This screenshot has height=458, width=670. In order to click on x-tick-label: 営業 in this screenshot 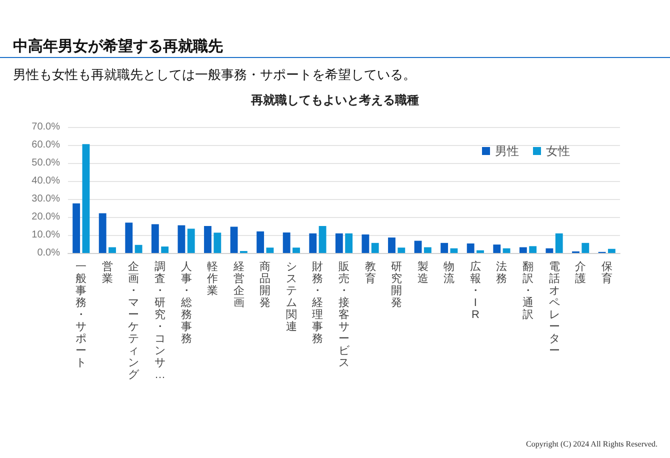, I will do `click(107, 272)`.